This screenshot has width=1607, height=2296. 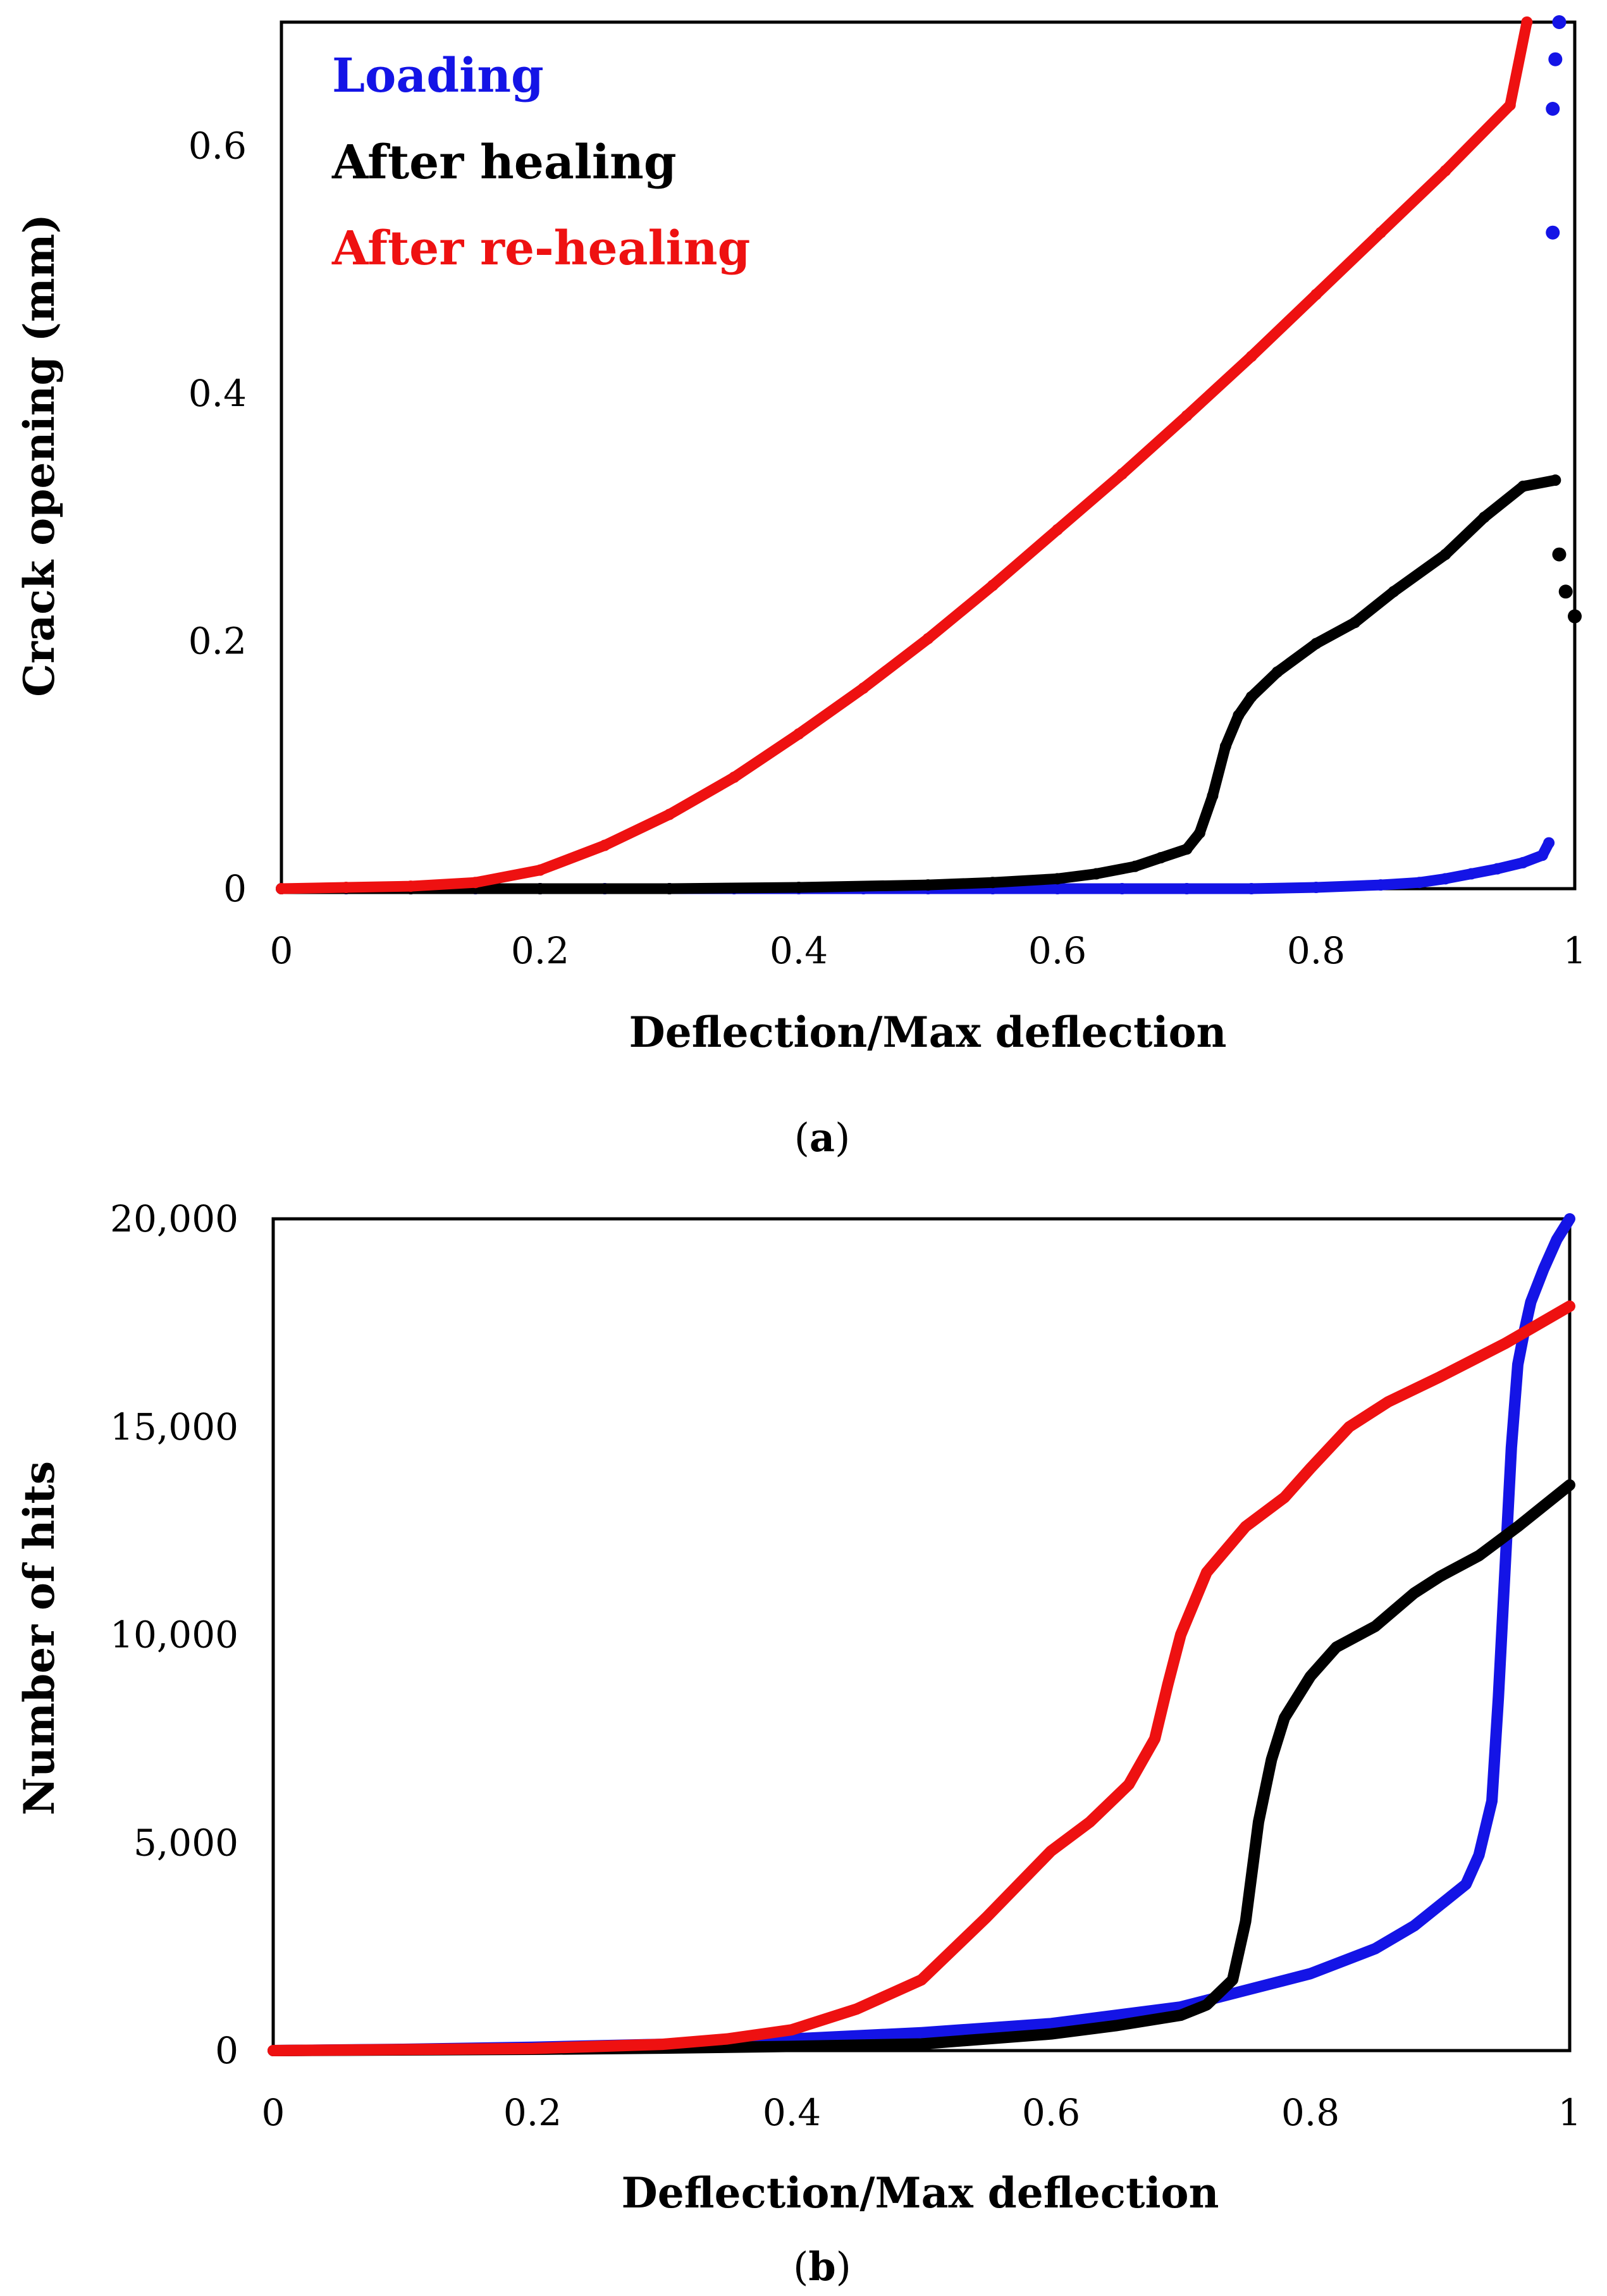 I want to click on legend-after-re-healing: After re-healing, so click(x=540, y=248).